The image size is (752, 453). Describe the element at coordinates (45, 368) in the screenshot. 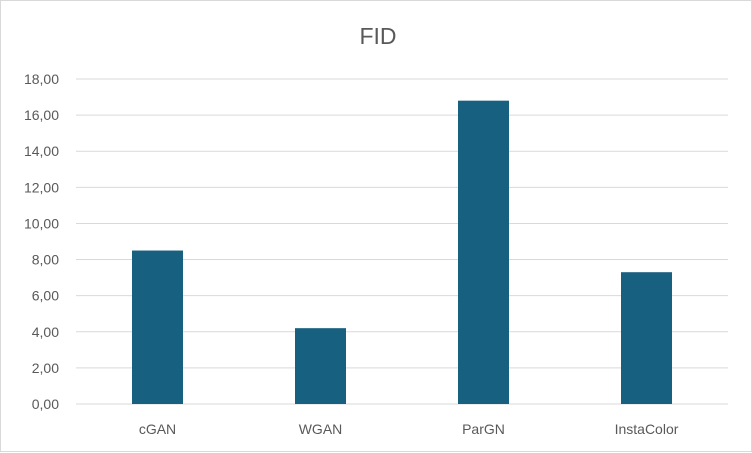

I see `y-tick-label: 2,00` at that location.